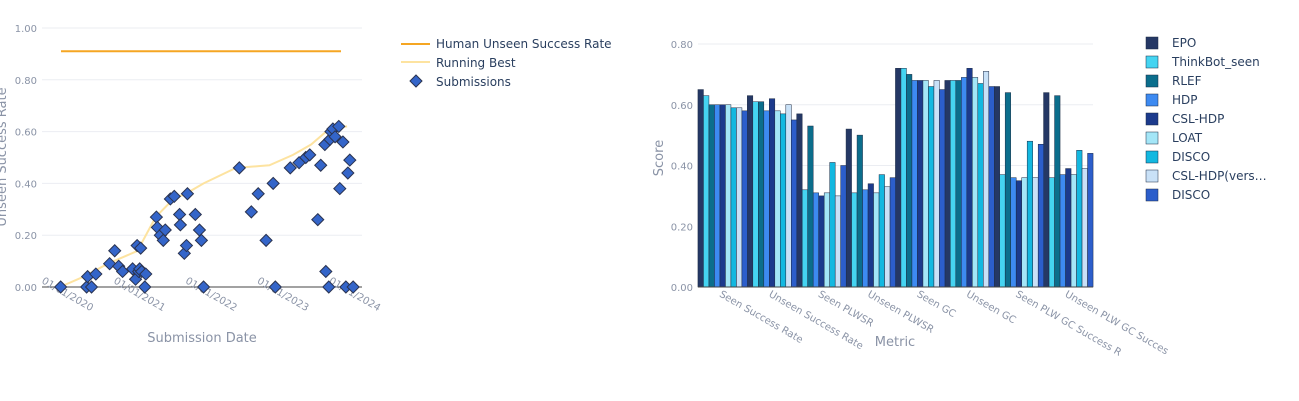 The image size is (1299, 401). Describe the element at coordinates (991, 307) in the screenshot. I see `x-tick-label: Unseen GC` at that location.